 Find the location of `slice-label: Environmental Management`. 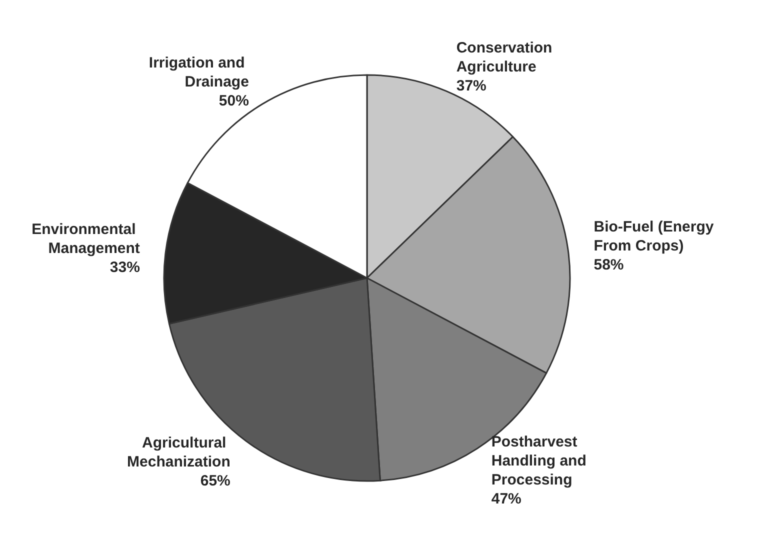

slice-label: Environmental Management is located at coordinates (86, 238).